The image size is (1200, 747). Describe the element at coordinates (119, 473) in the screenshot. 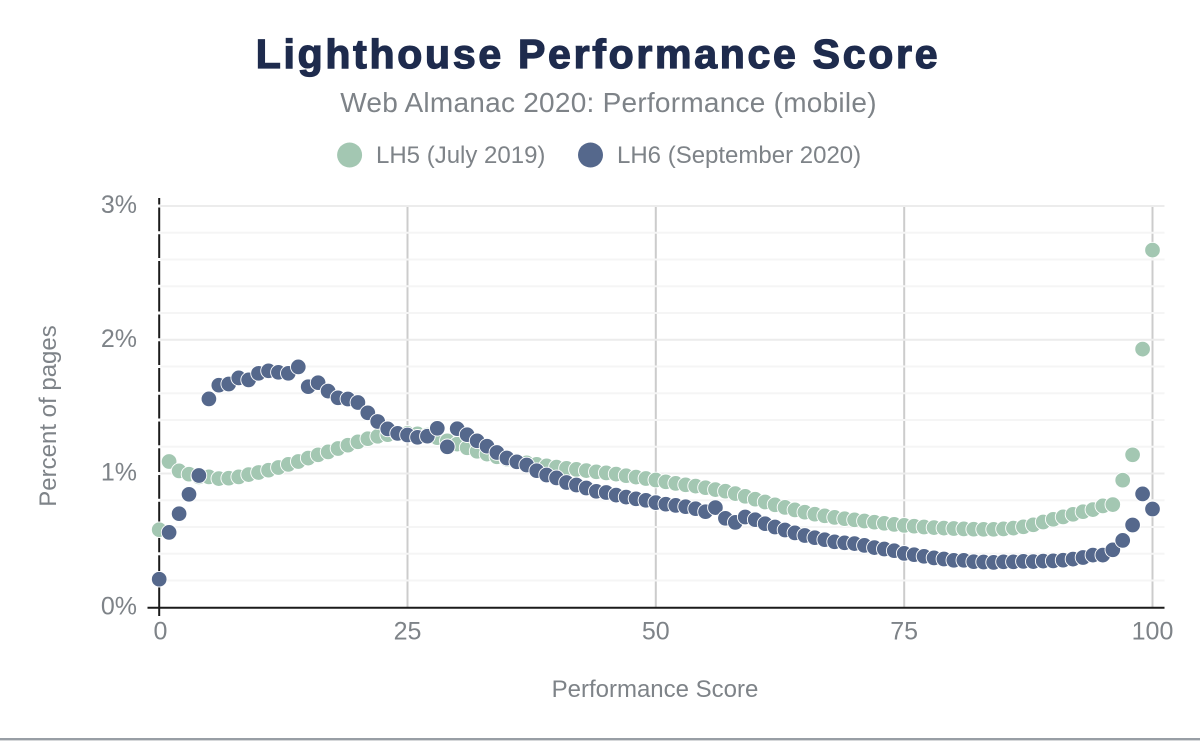

I see `svg-text: 1%` at that location.